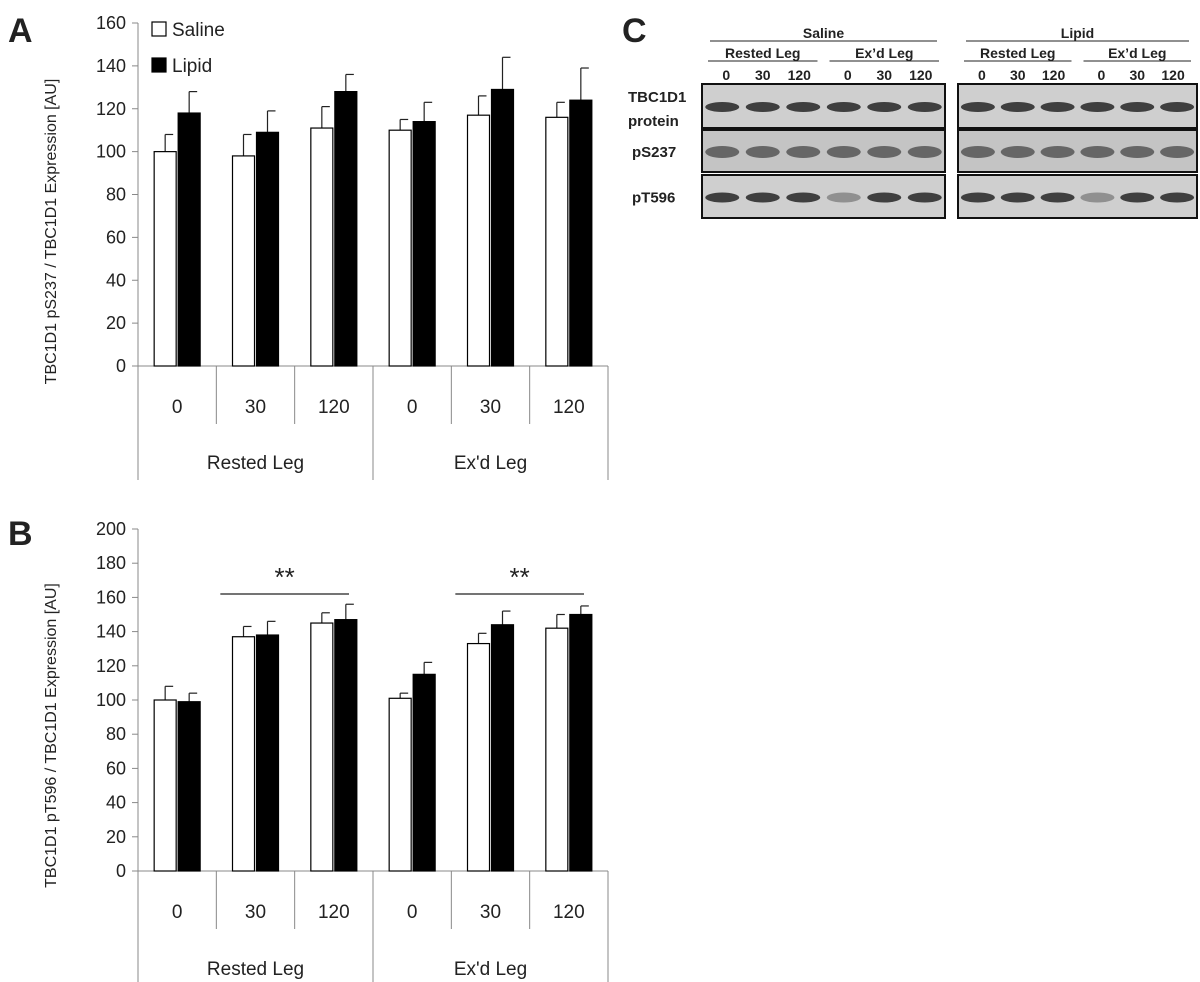 The height and width of the screenshot is (982, 1200). Describe the element at coordinates (188, 48) in the screenshot. I see `legend: Saline Lipid` at that location.